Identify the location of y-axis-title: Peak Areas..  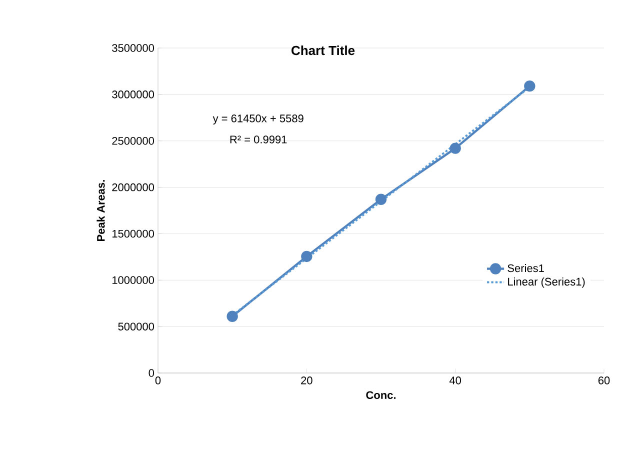
(100, 210).